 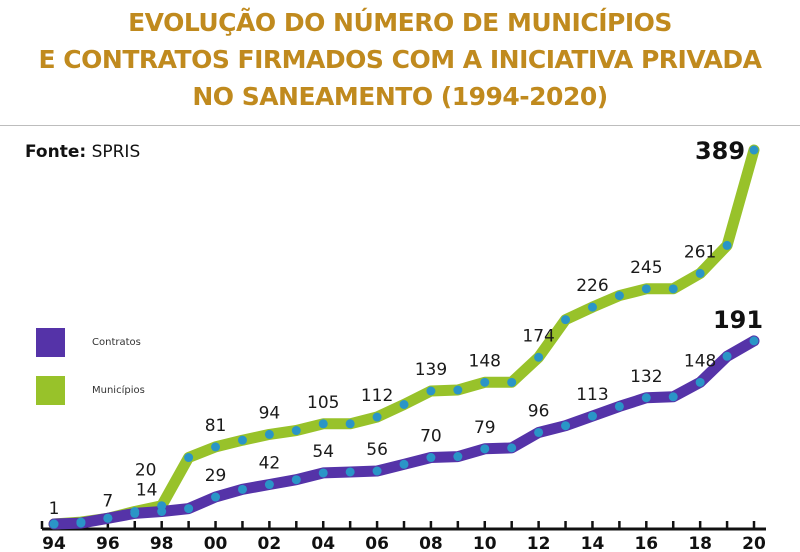 What do you see at coordinates (400, 22) in the screenshot?
I see `title-line-1: EVOLUÇÃO DO NÚMERO DE MUNICÍPIOS` at bounding box center [400, 22].